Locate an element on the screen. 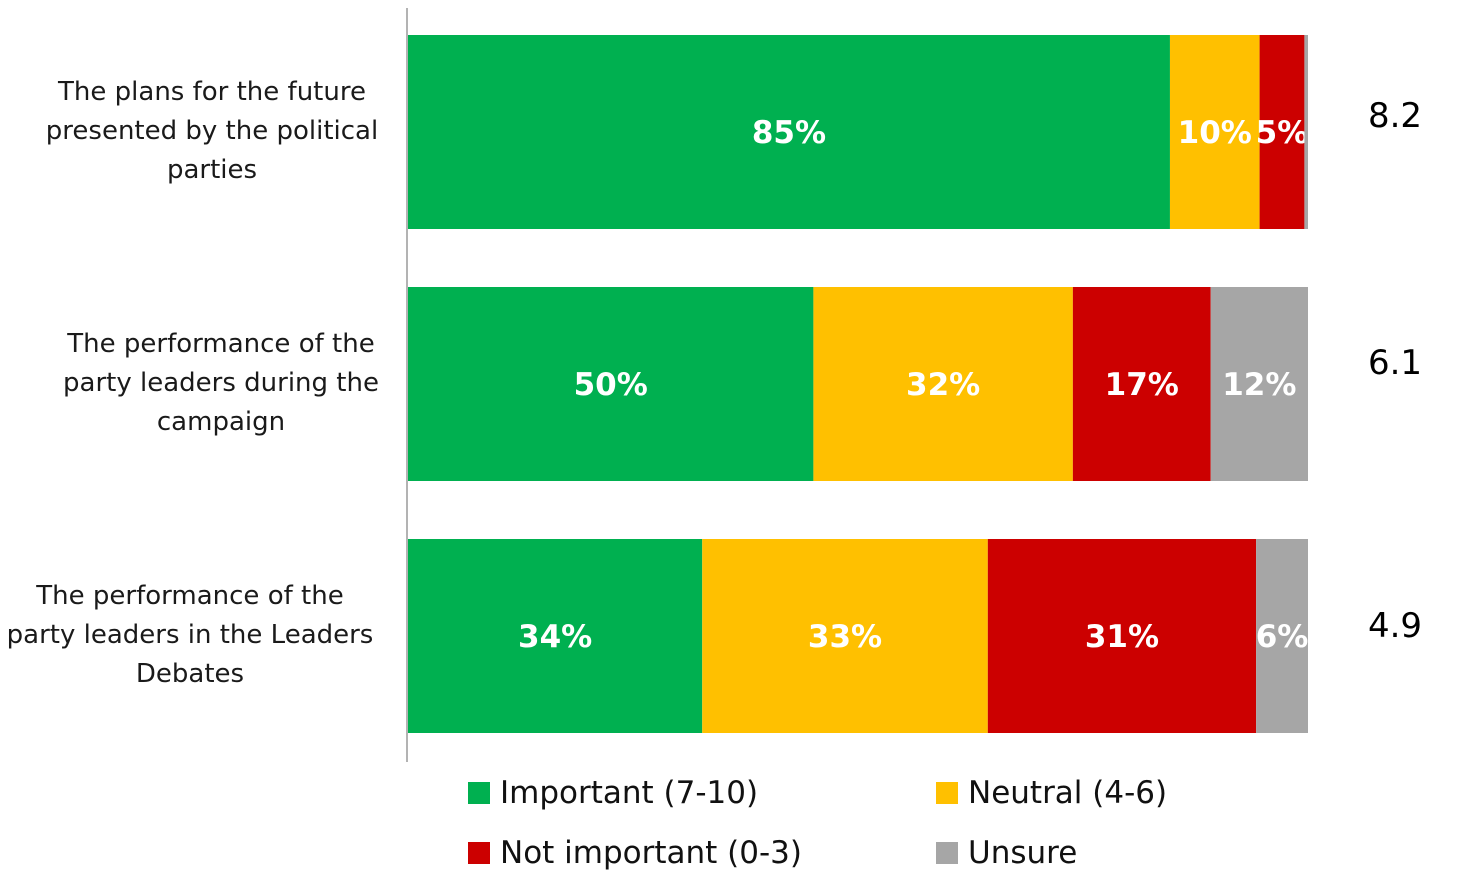 The height and width of the screenshot is (879, 1473). data-label-important-1: 50% is located at coordinates (611, 385).